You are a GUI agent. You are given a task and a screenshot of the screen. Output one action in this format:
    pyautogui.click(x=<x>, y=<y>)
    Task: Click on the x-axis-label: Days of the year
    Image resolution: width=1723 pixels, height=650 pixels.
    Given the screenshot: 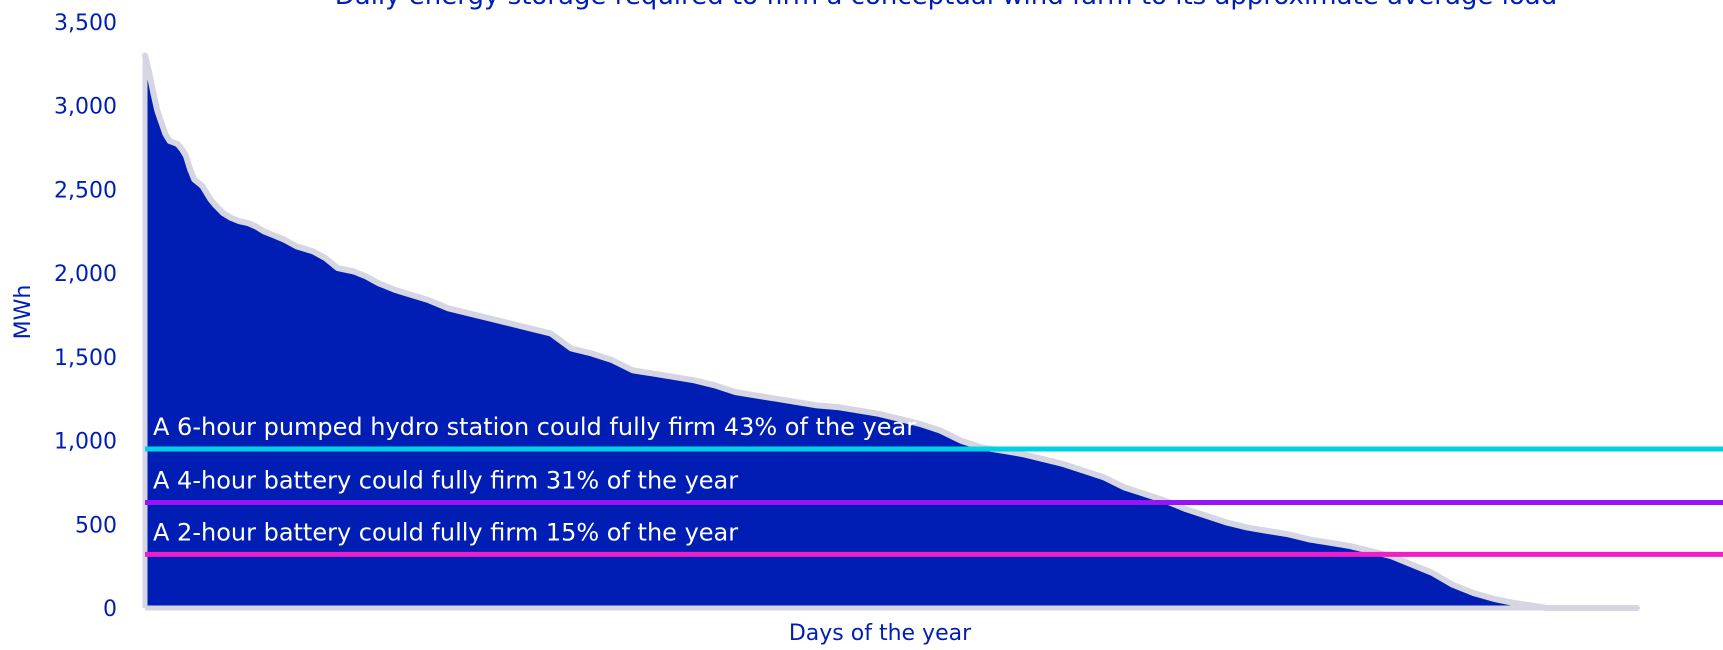 What is the action you would take?
    pyautogui.click(x=880, y=633)
    